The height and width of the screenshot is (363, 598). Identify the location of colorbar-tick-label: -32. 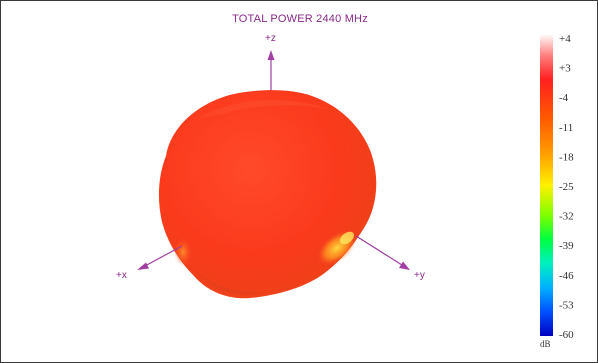
(566, 217).